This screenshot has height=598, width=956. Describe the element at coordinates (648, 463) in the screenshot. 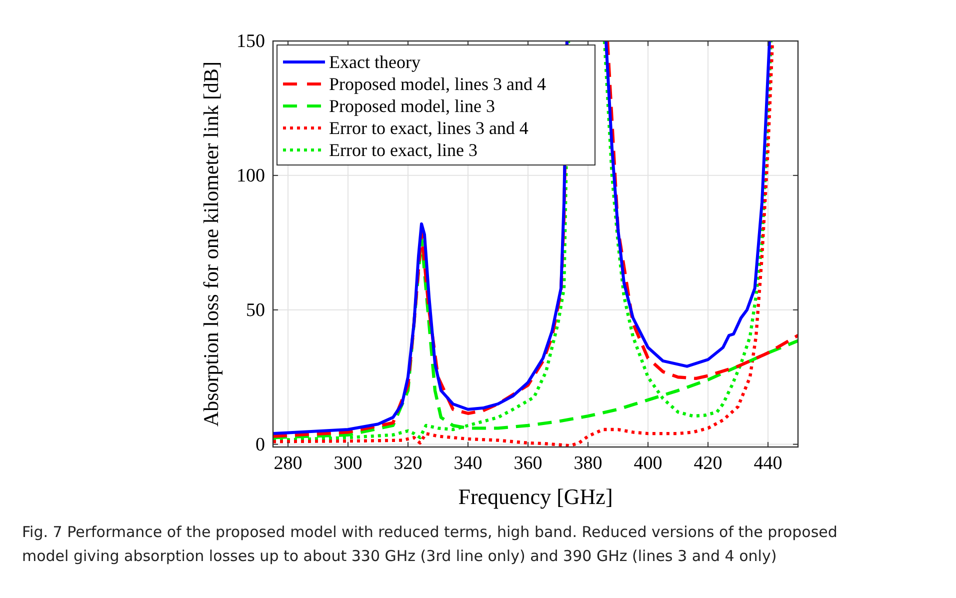

I see `x-tick-label: 400` at that location.